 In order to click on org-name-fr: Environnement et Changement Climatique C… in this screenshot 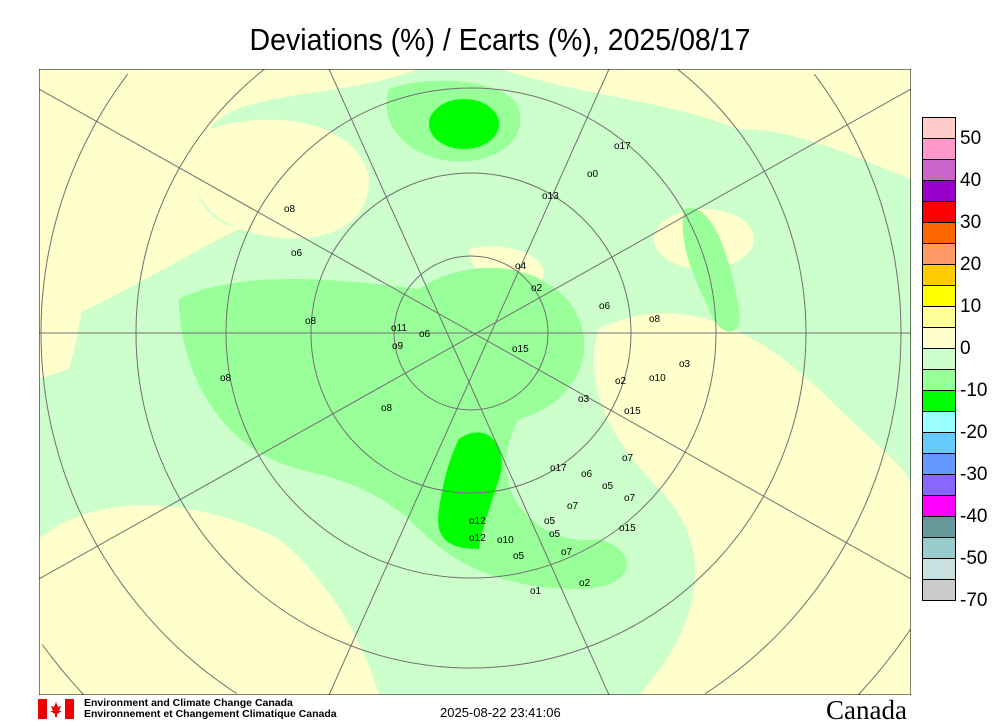, I will do `click(210, 714)`.